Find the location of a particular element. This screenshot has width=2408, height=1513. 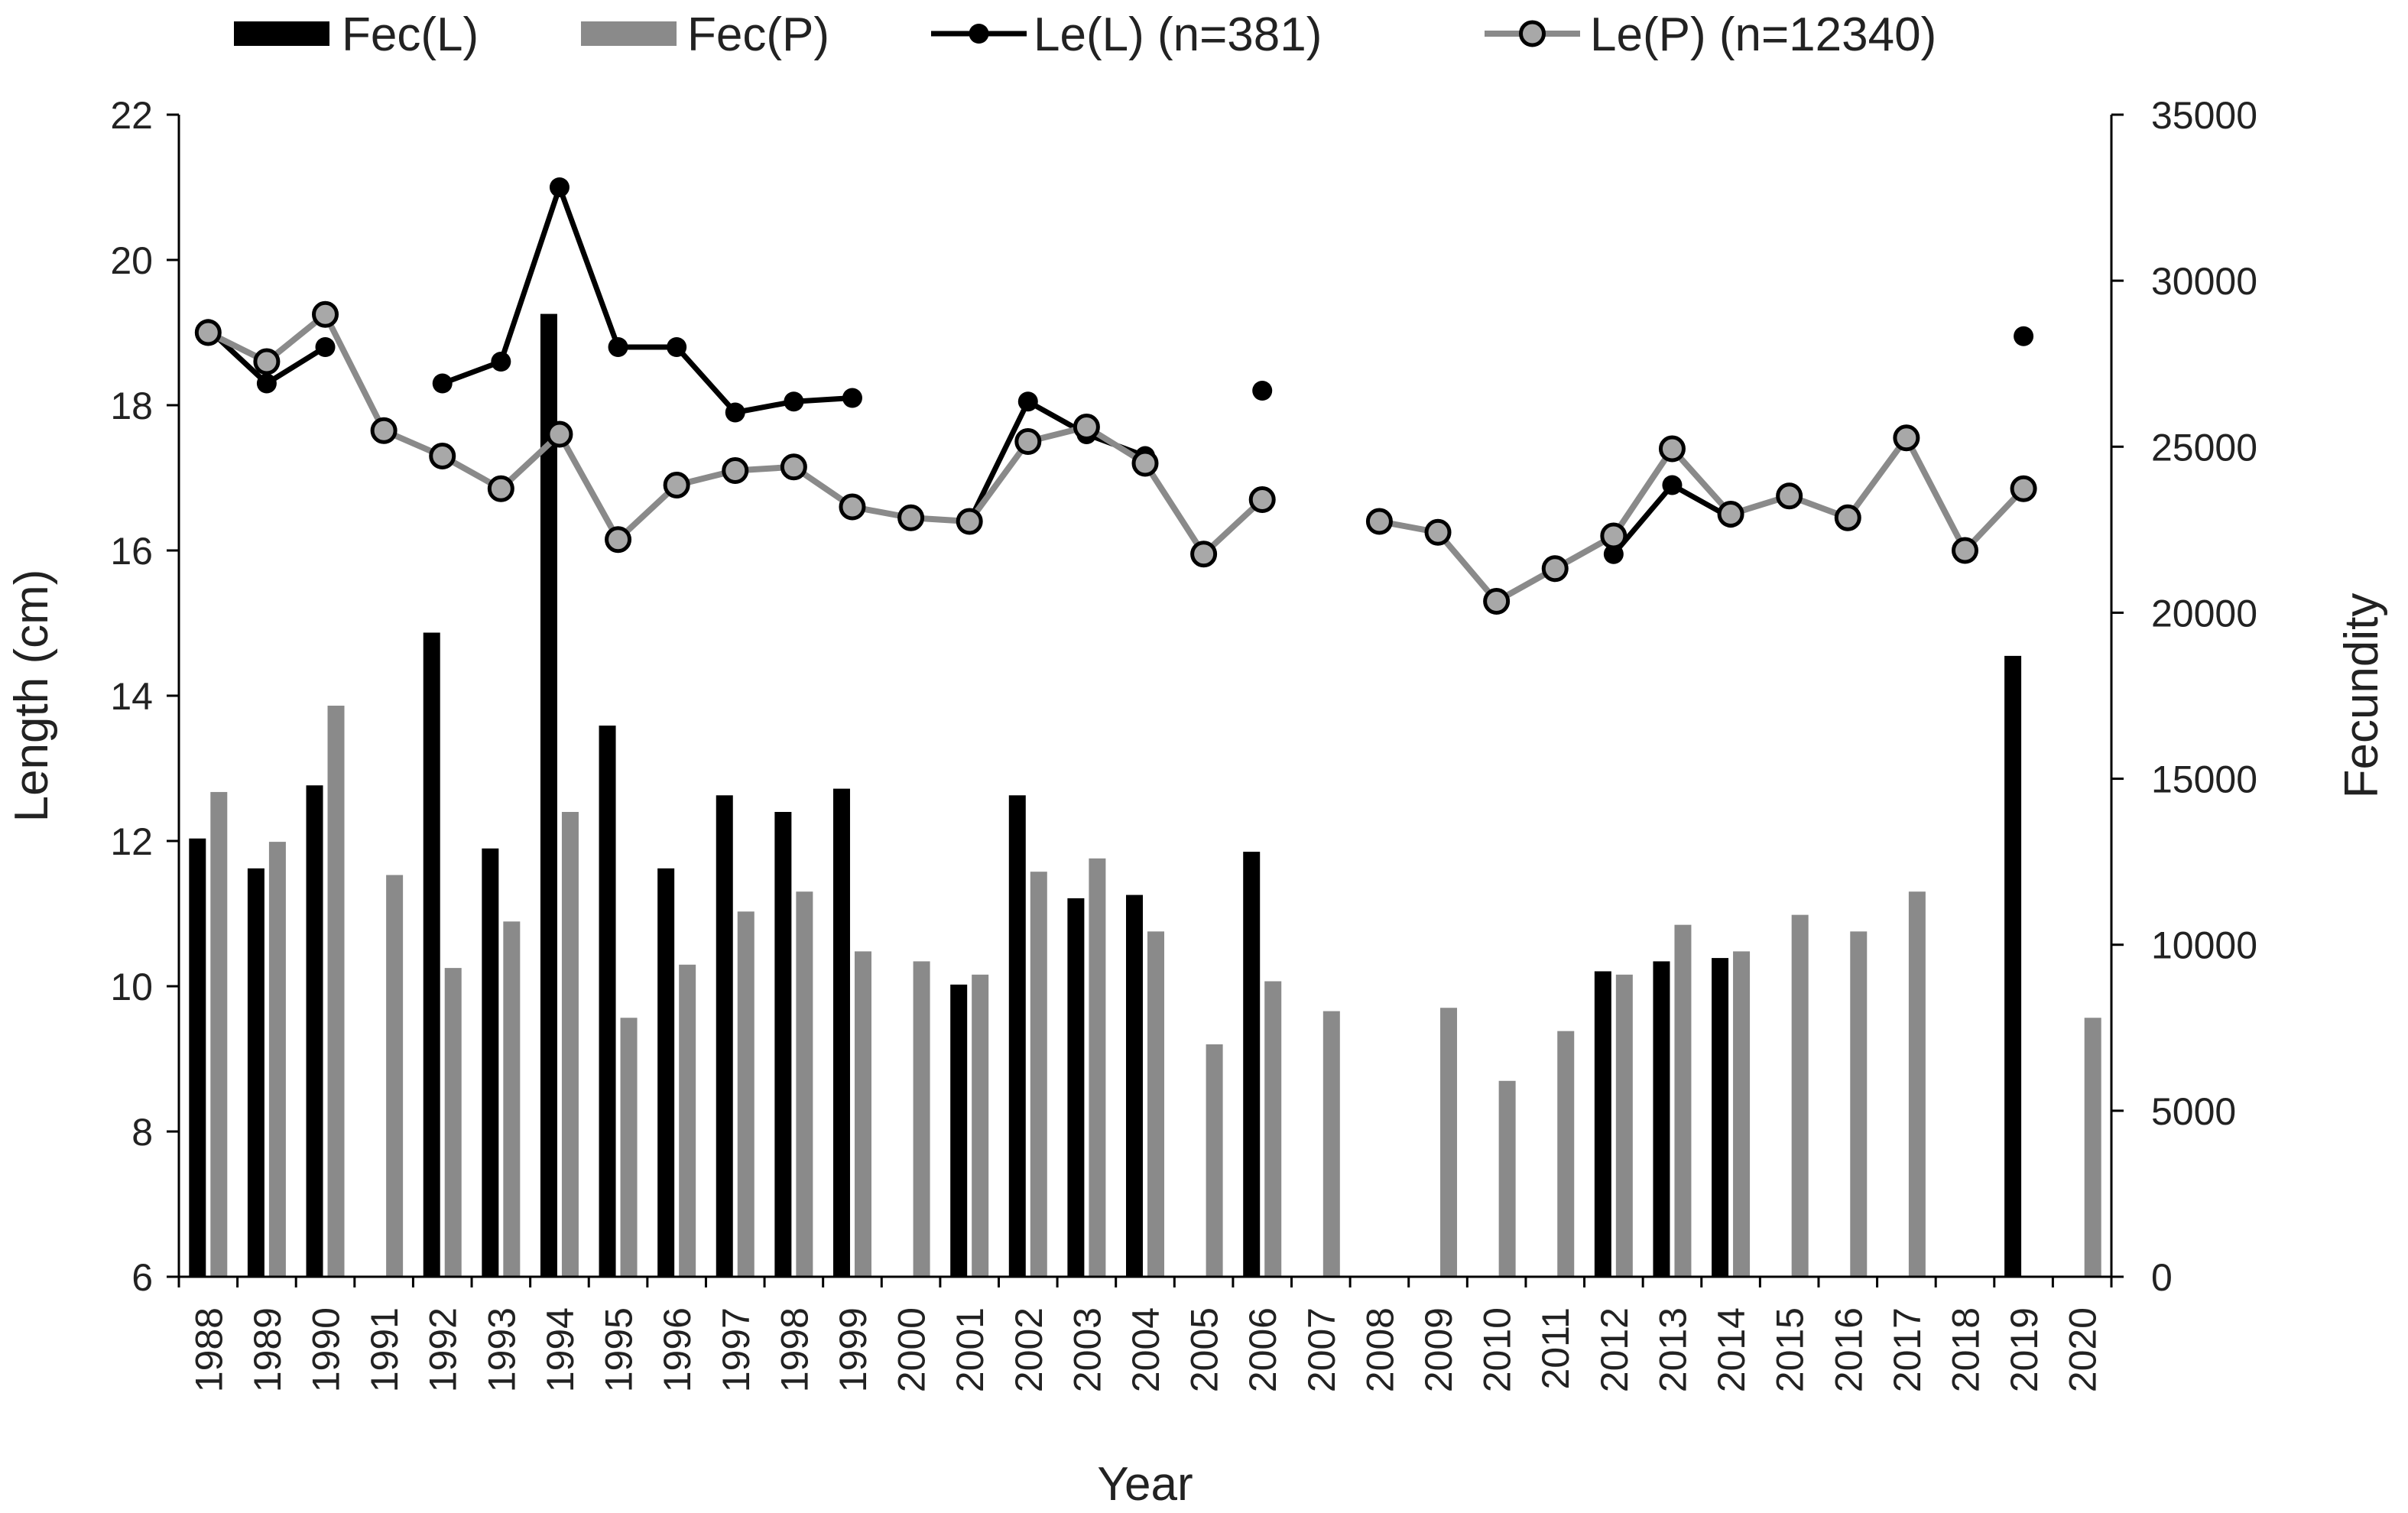

x-tick-label: 2020 is located at coordinates (2084, 1349).